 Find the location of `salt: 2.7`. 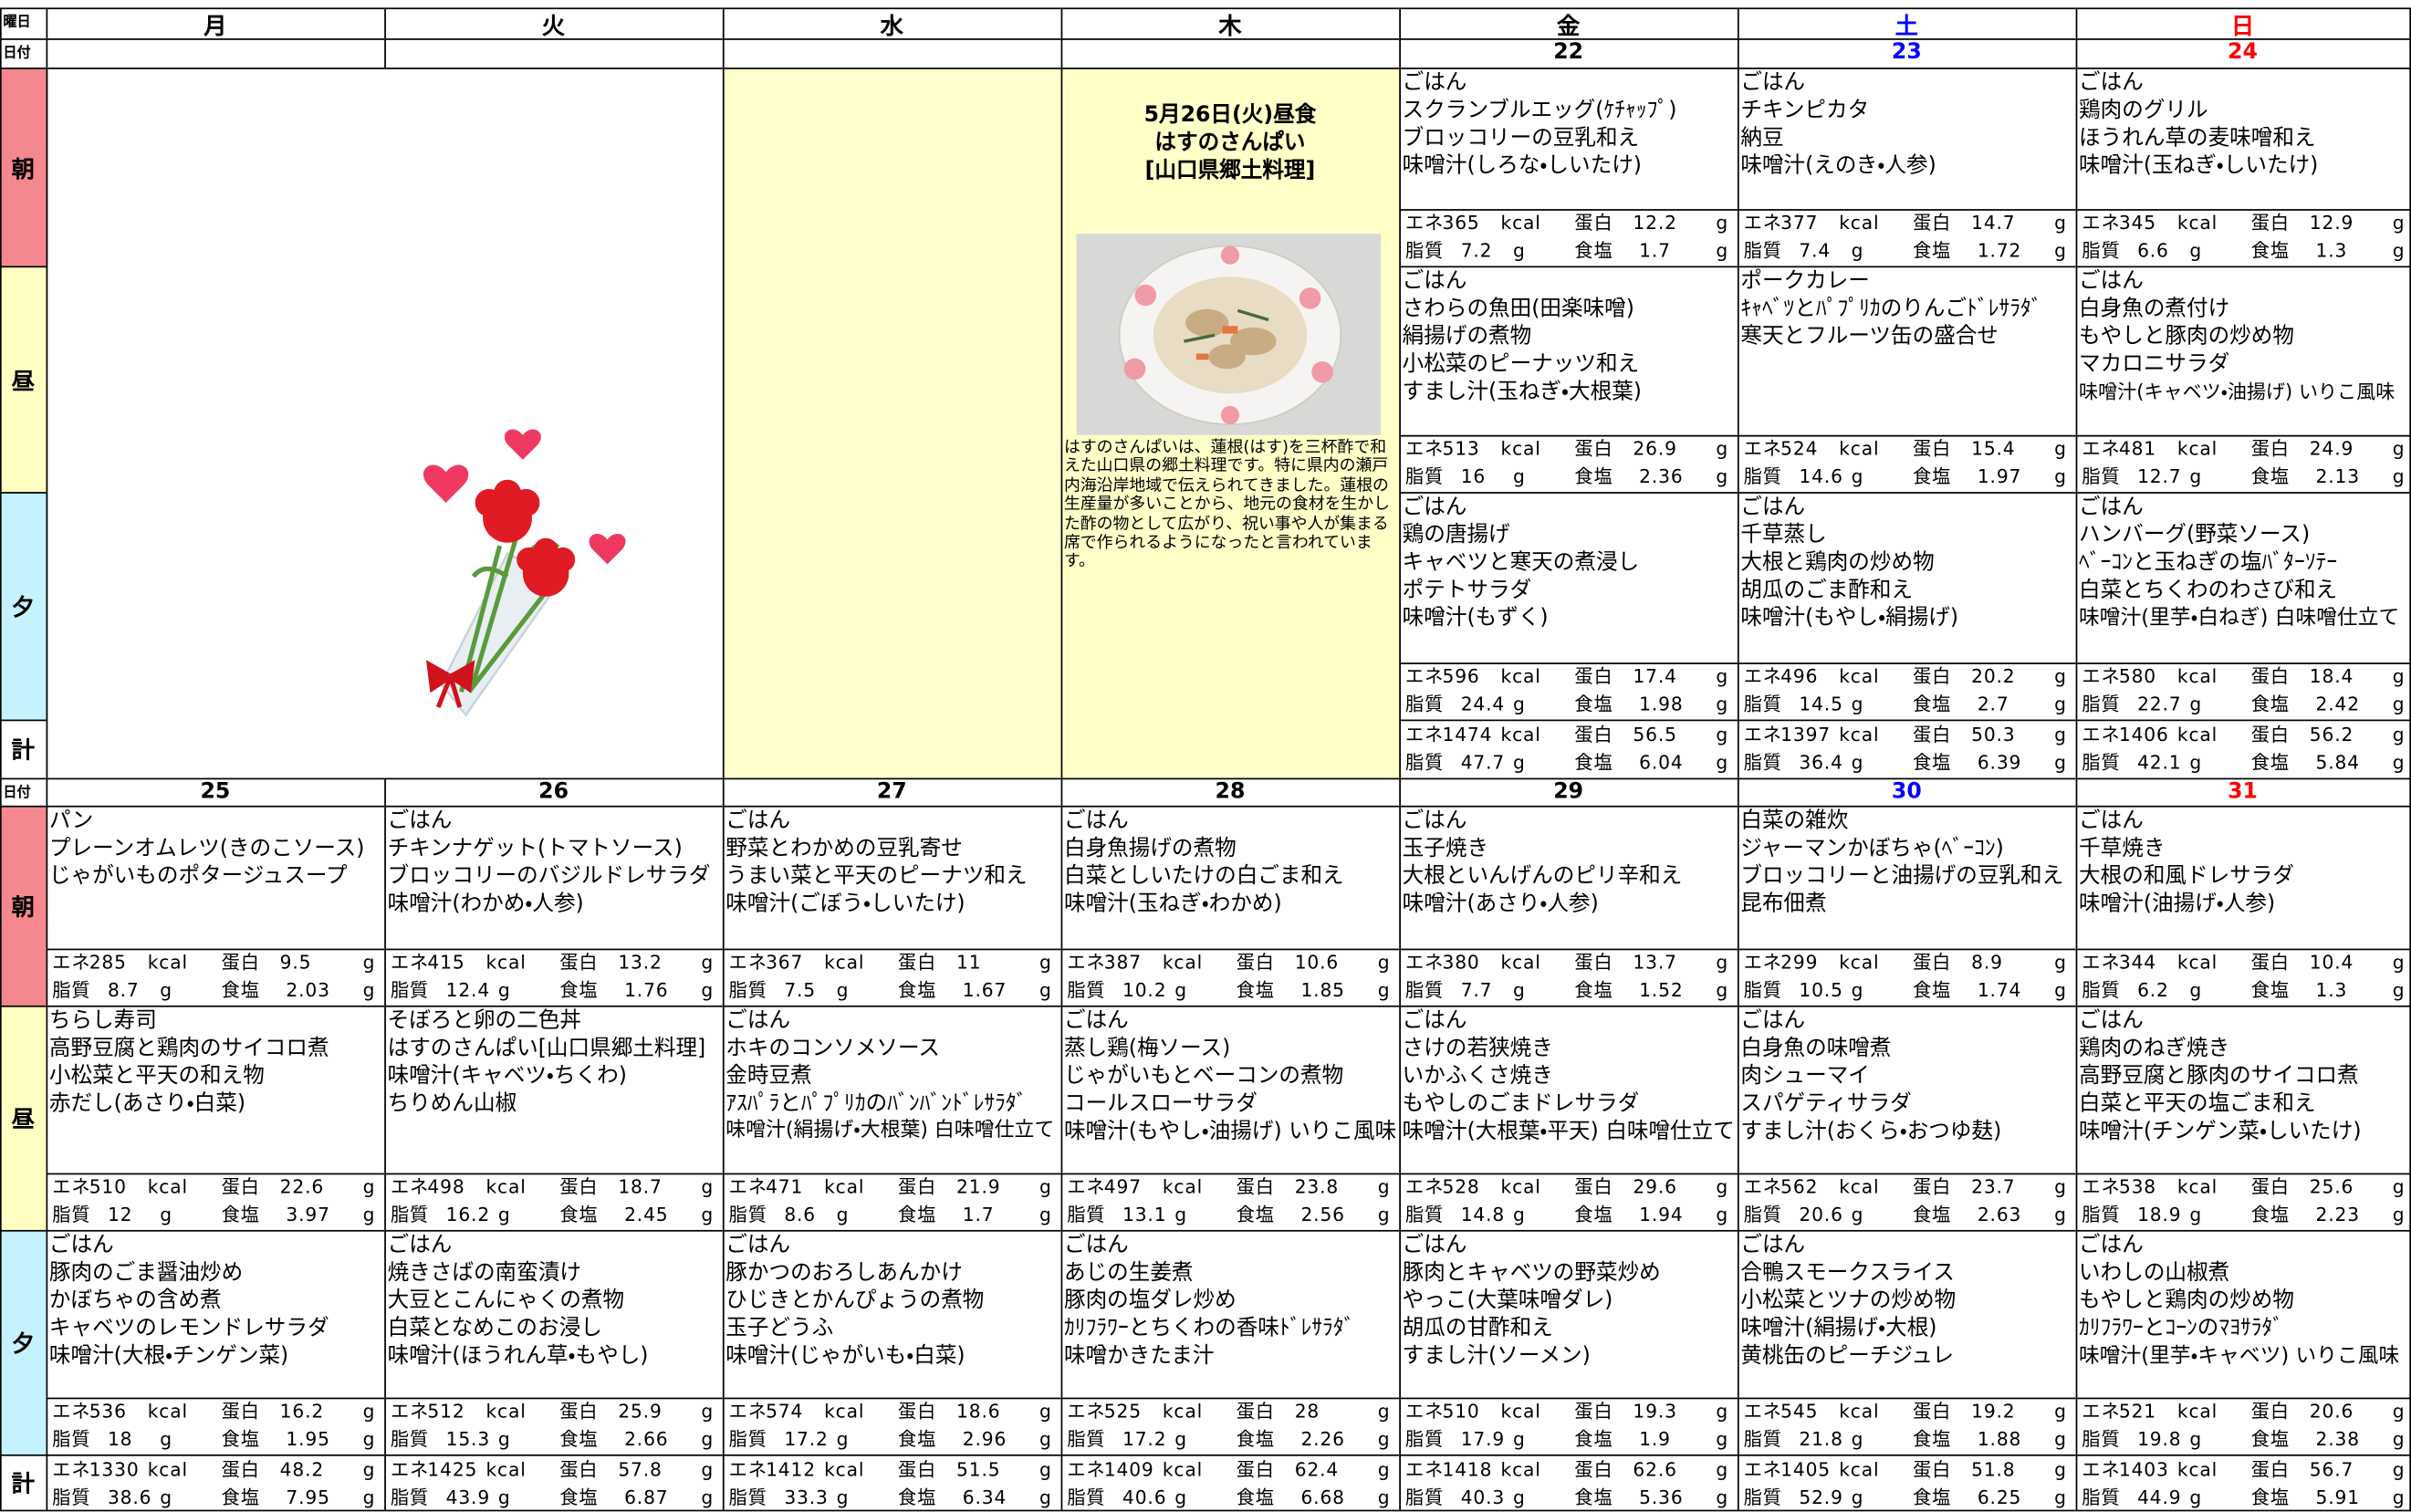

salt: 2.7 is located at coordinates (1993, 704).